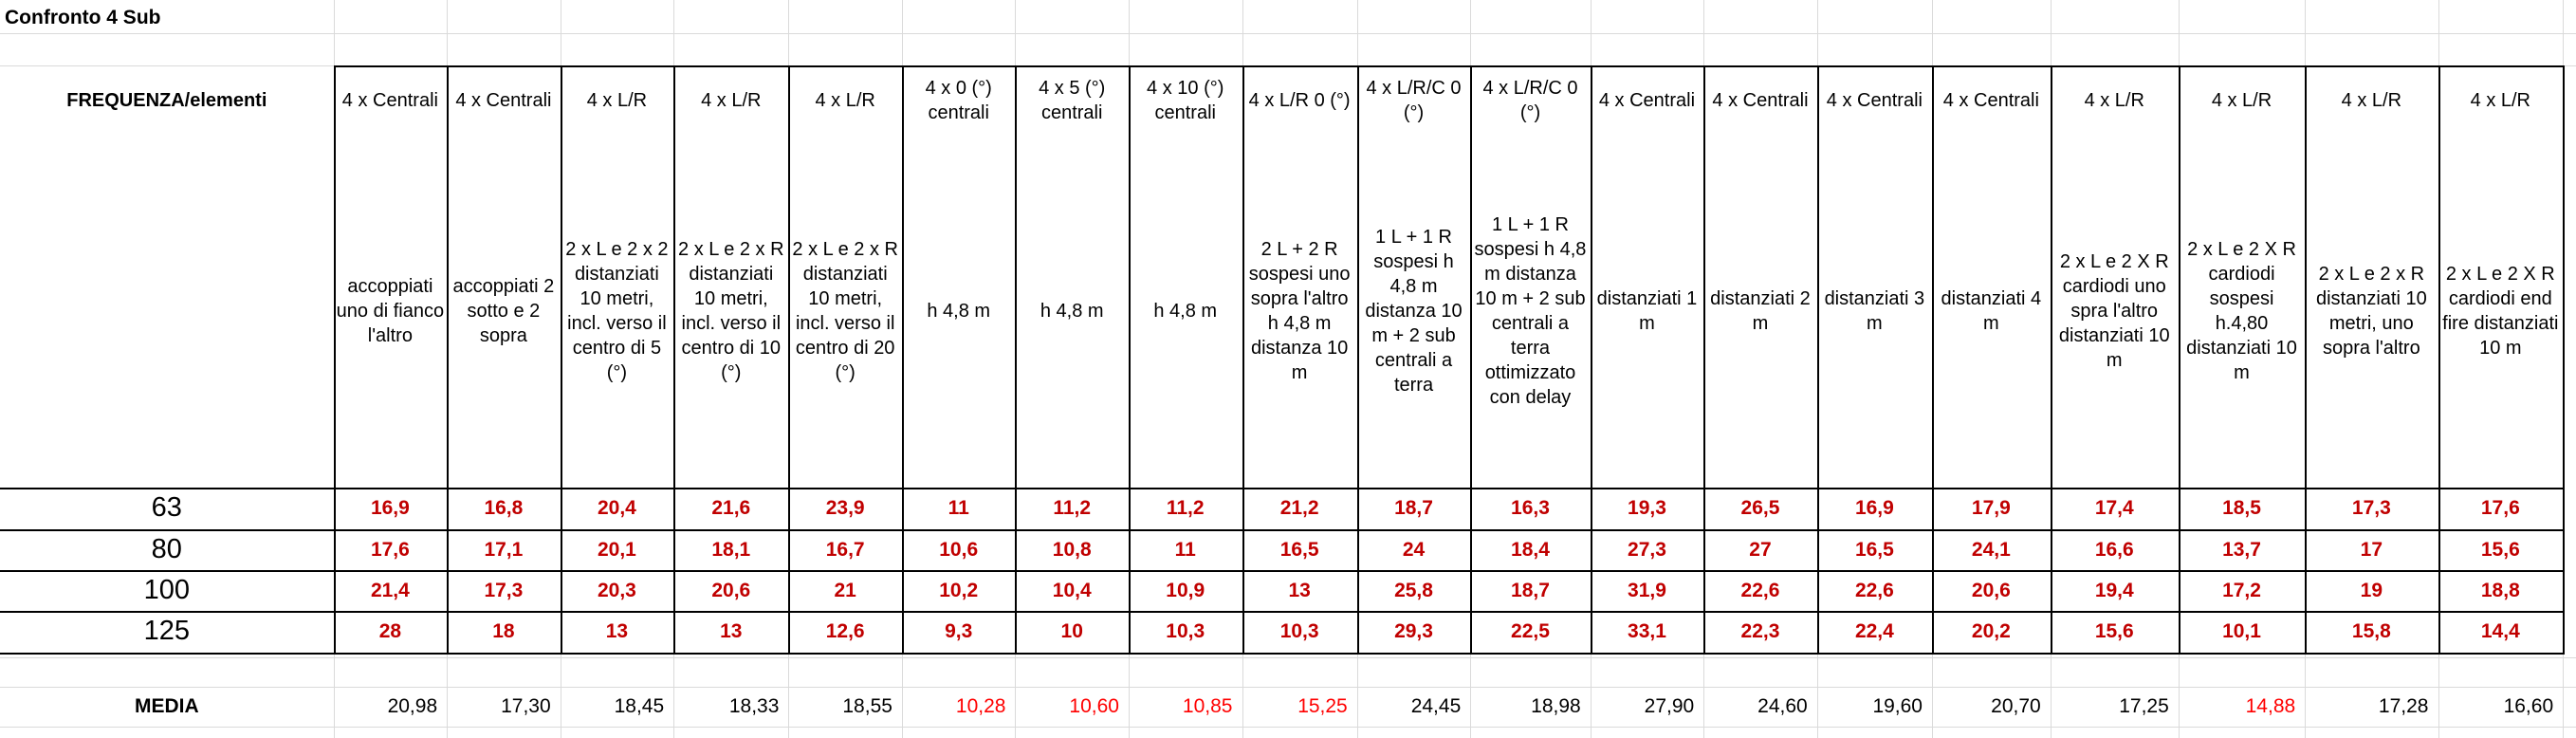 This screenshot has height=738, width=2576. I want to click on data-cell: 17,9, so click(1991, 509).